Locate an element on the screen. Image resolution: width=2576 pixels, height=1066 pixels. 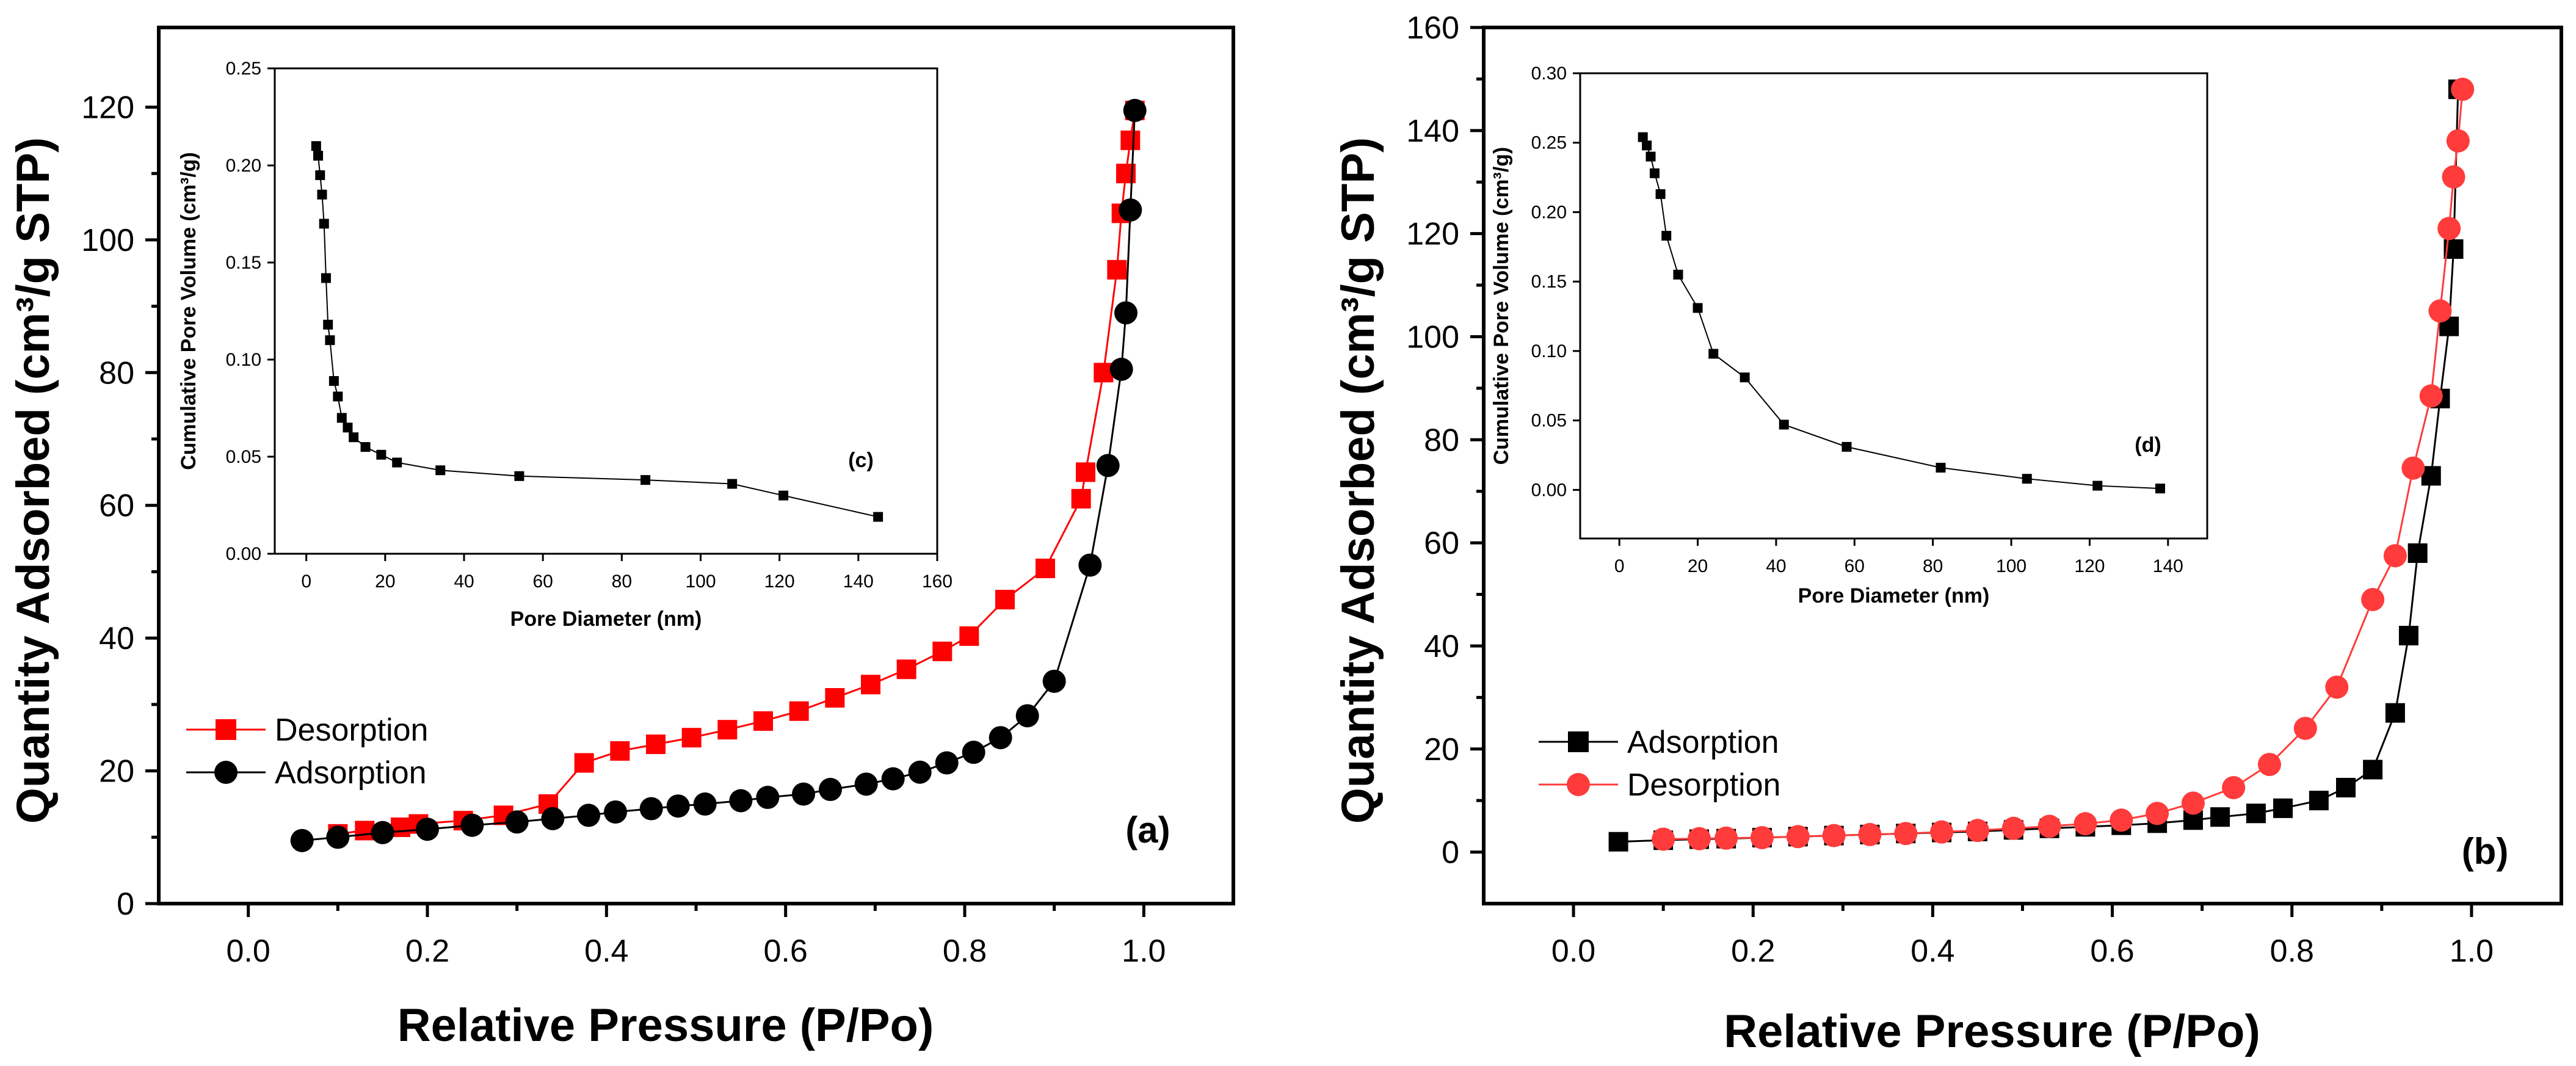
x-tick-label: 20 is located at coordinates (385, 581).